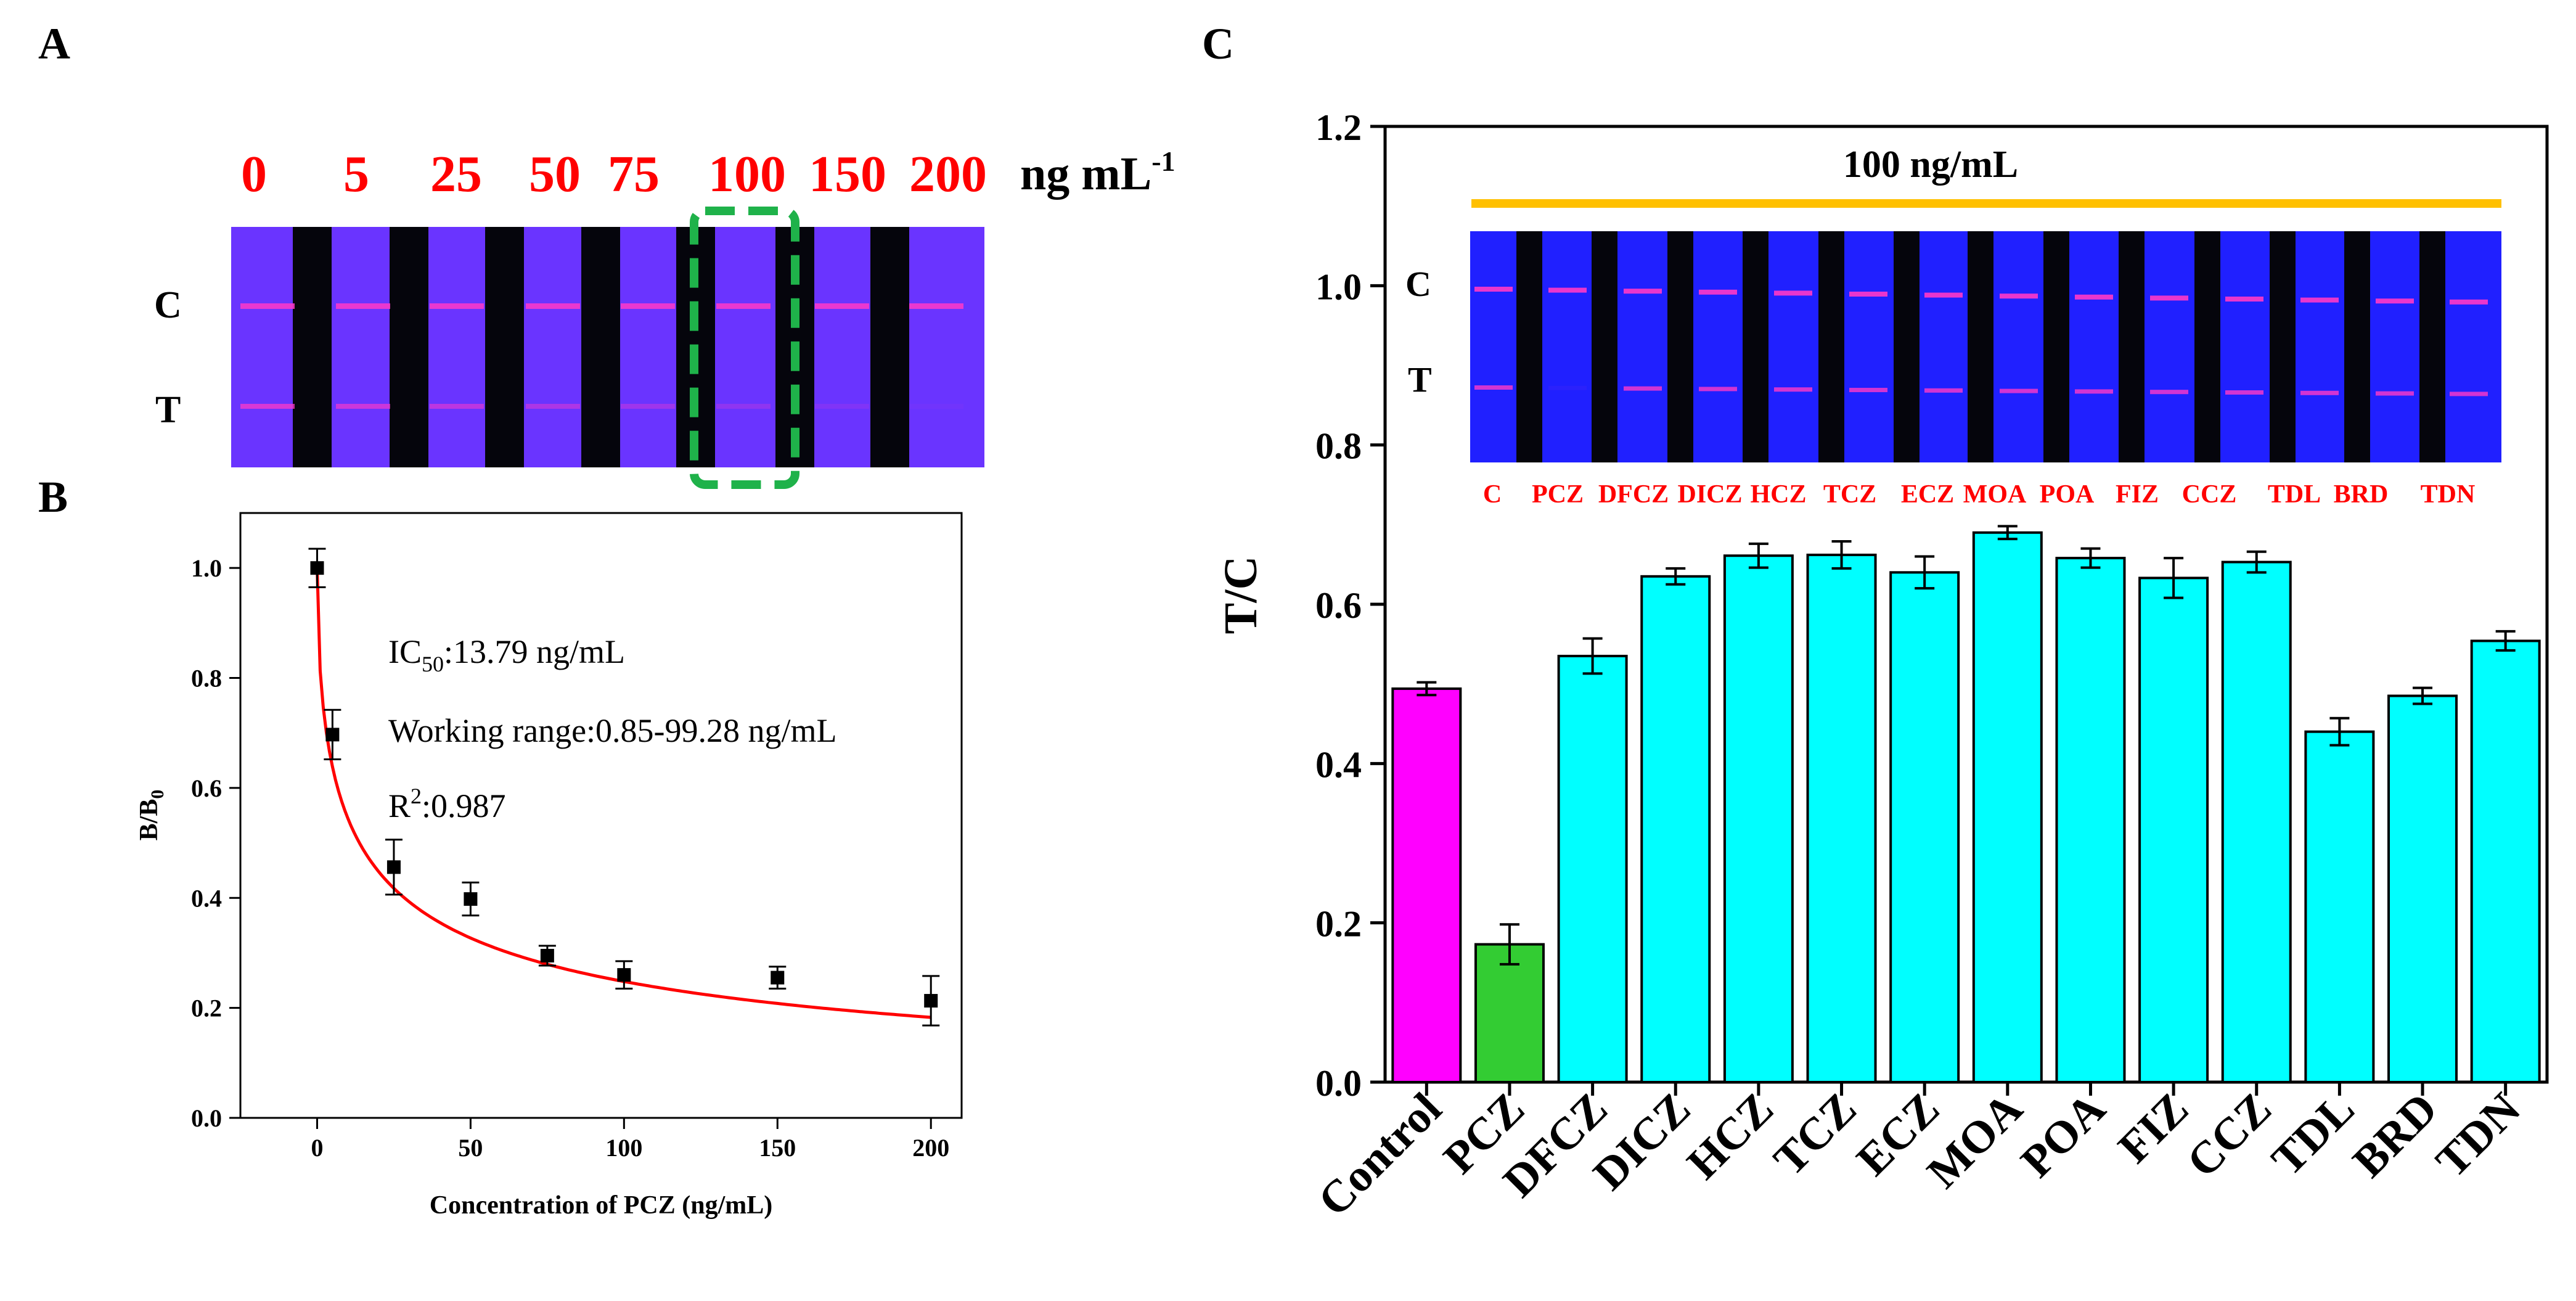 The image size is (2576, 1301). I want to click on inset-strip-label: C, so click(1492, 494).